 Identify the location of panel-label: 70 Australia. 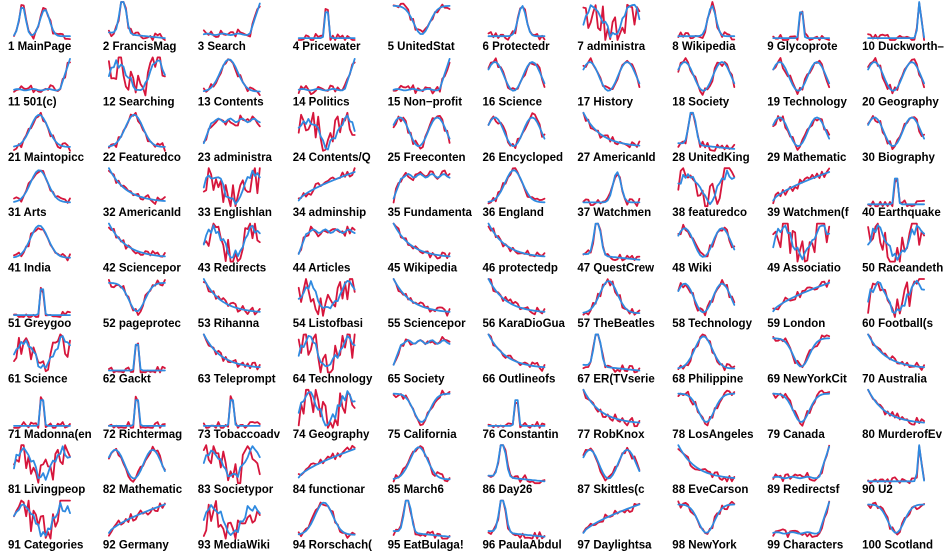
(894, 379).